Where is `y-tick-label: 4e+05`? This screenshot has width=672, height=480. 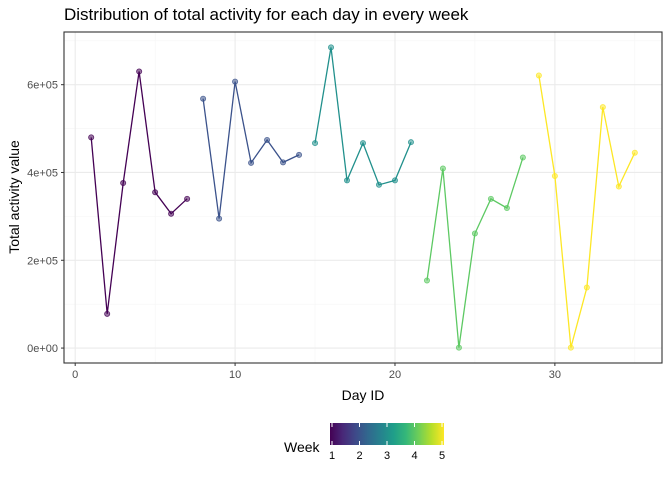
y-tick-label: 4e+05 is located at coordinates (42, 173).